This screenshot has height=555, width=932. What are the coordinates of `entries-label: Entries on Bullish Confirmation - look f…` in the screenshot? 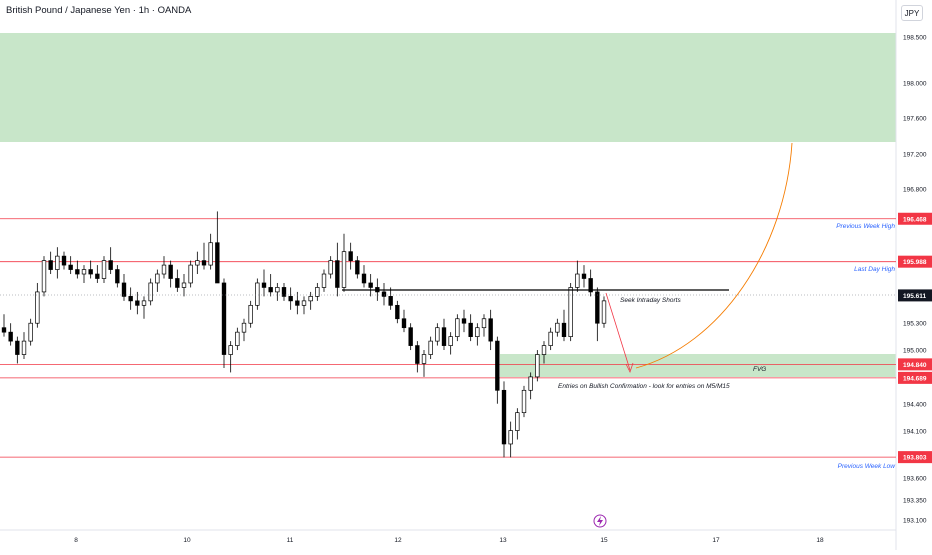 It's located at (644, 386).